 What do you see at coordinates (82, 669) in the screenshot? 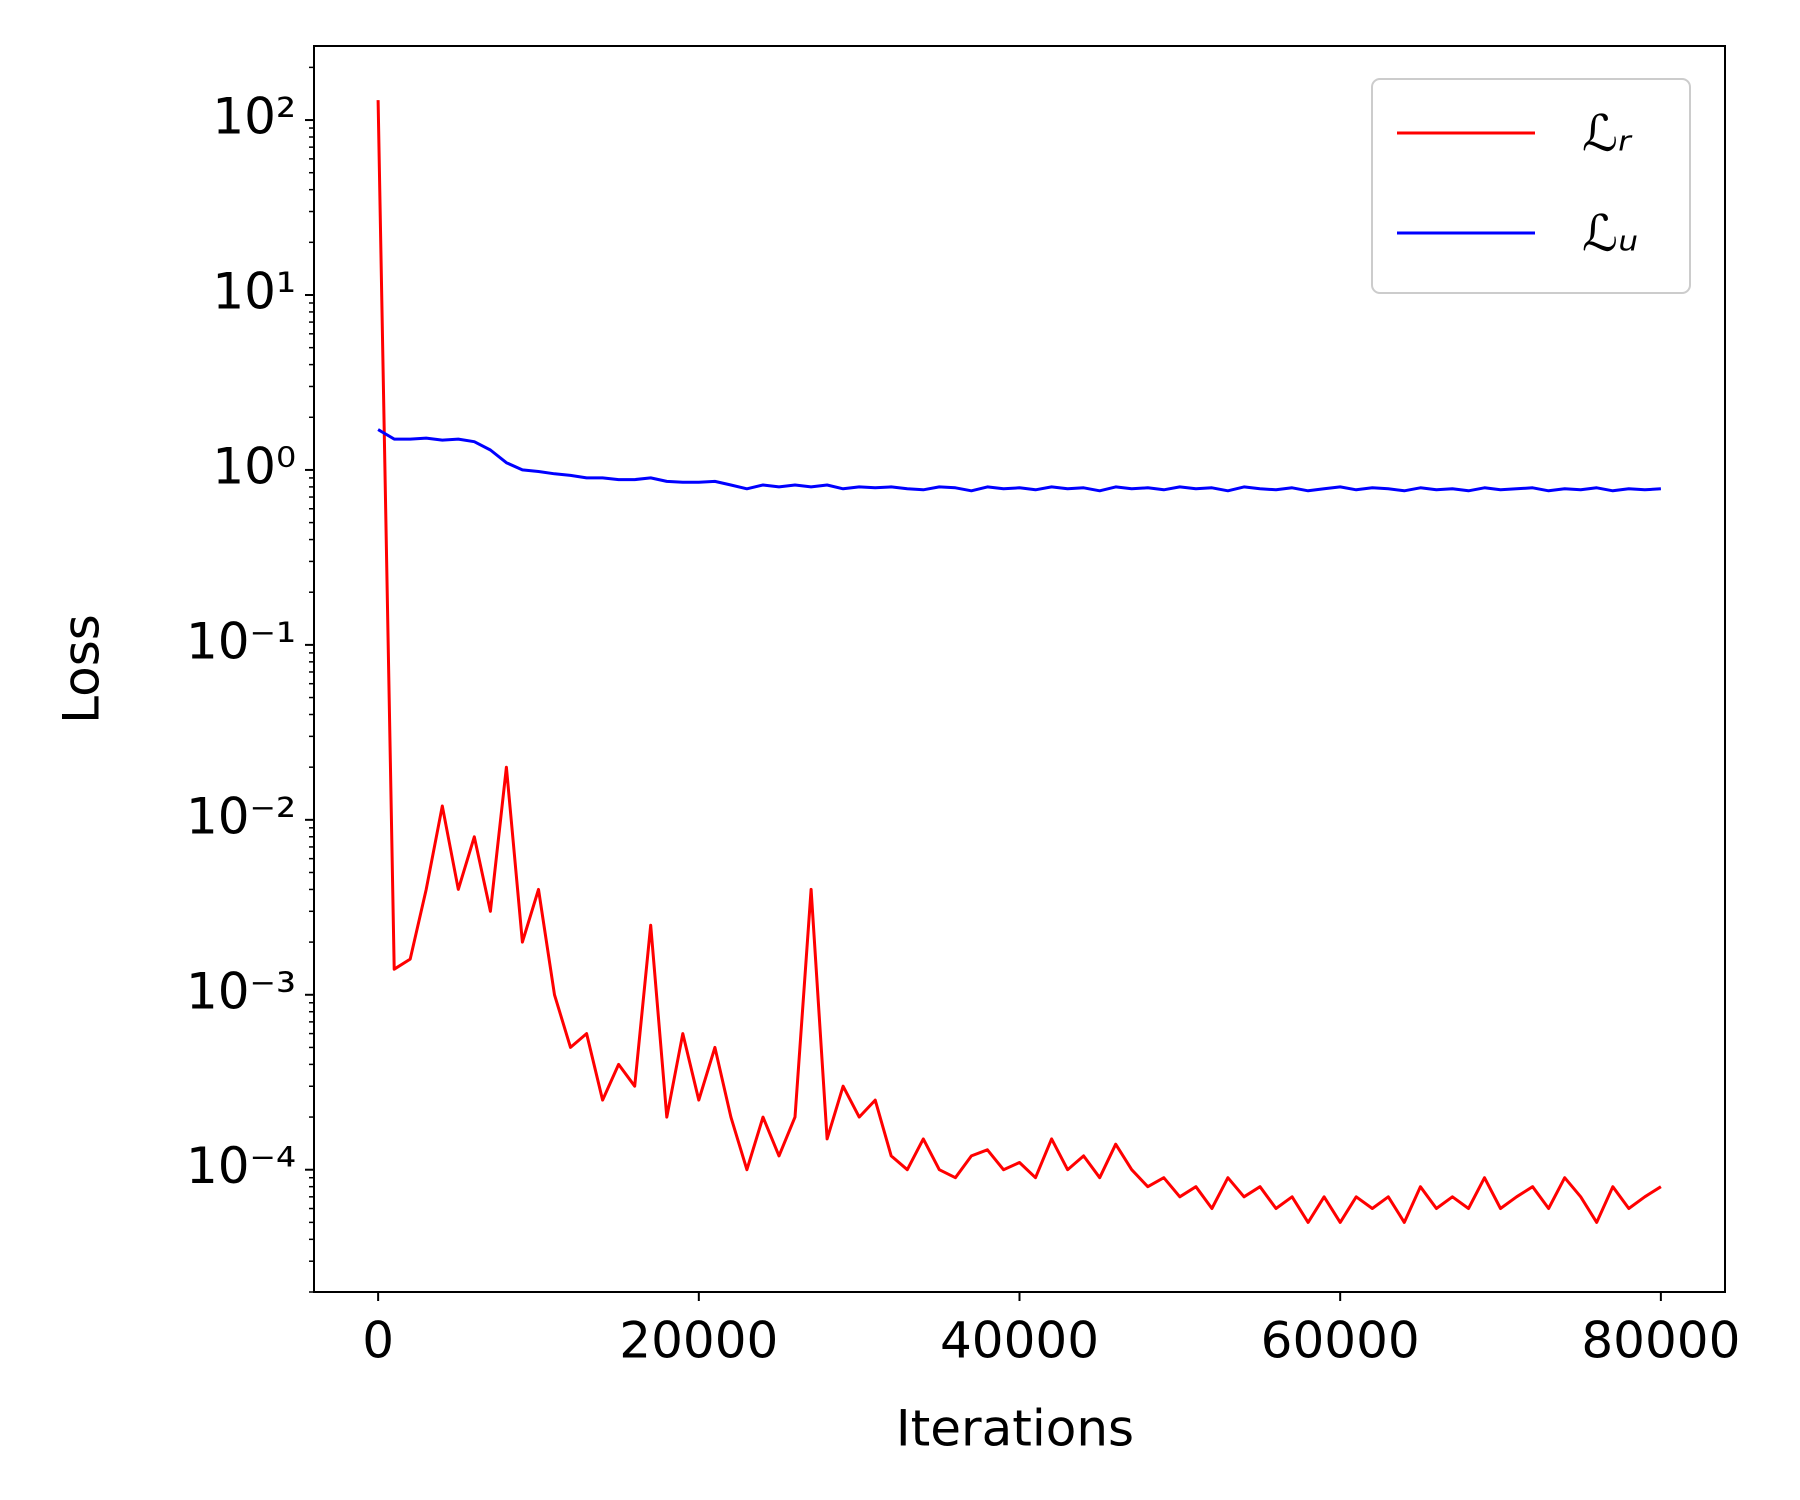
I see `y-axis-label: Loss` at bounding box center [82, 669].